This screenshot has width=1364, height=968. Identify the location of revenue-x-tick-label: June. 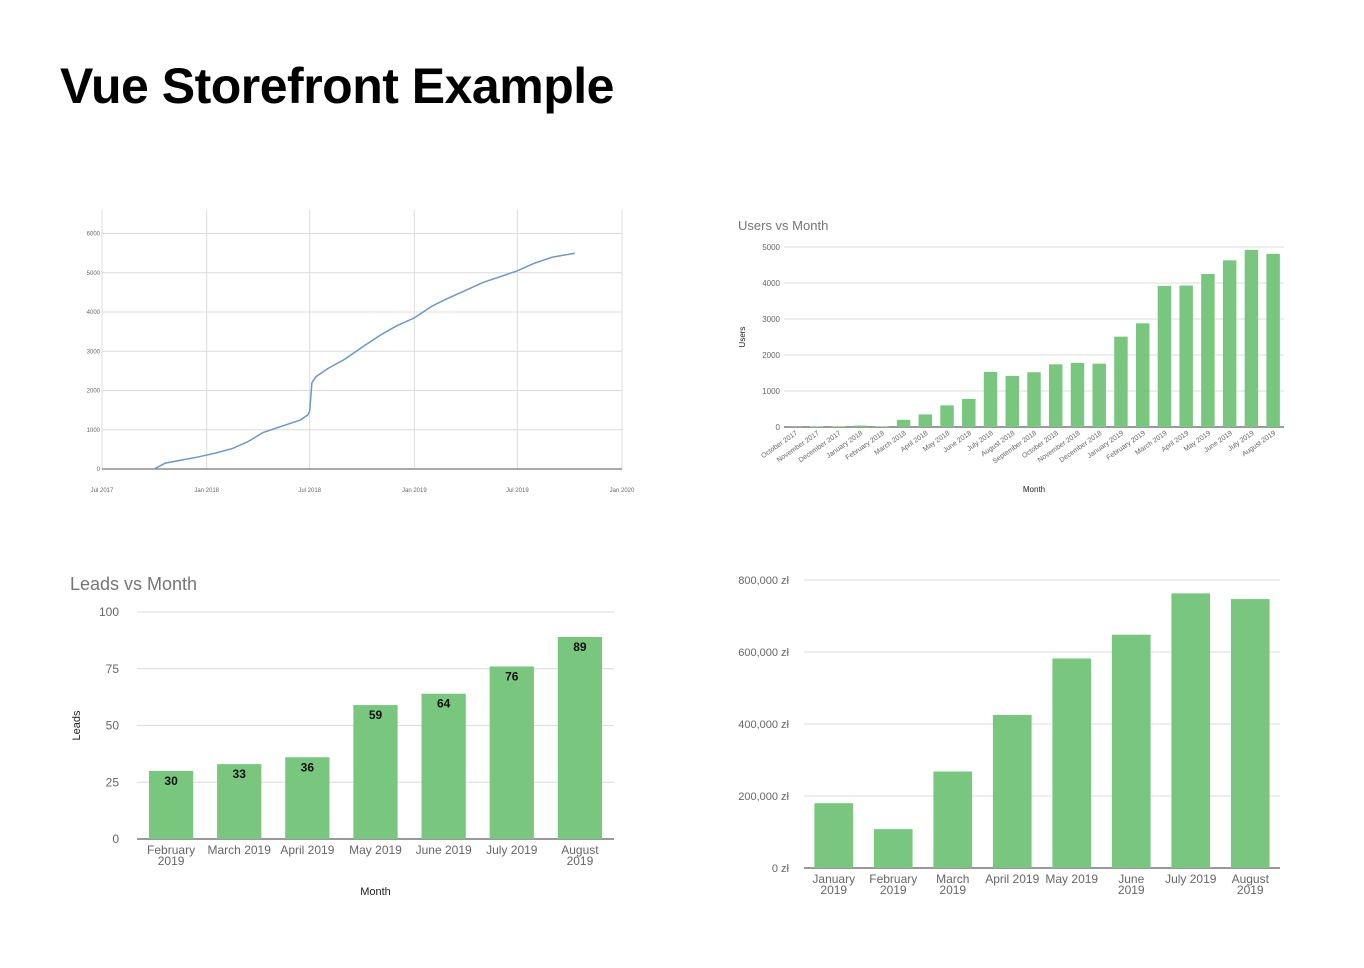
(1131, 879).